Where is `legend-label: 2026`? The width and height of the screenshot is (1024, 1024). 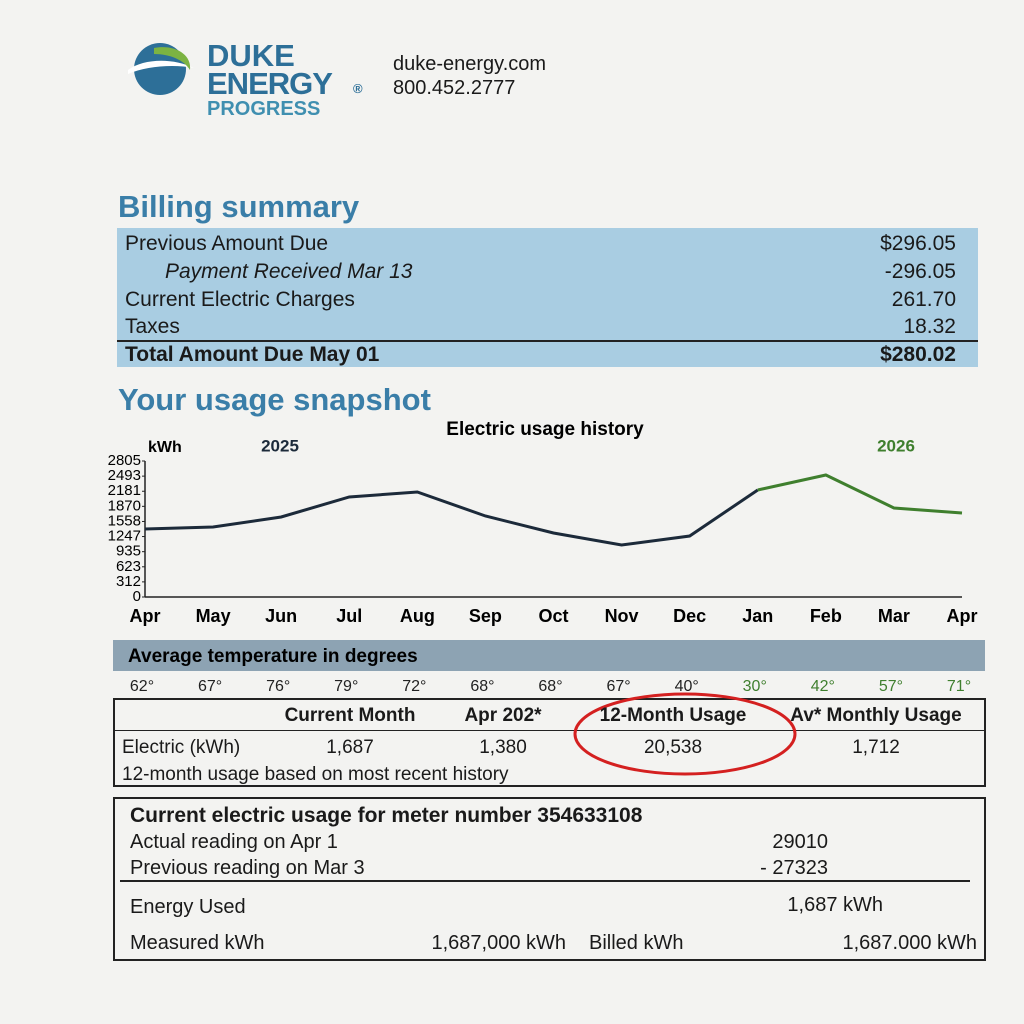 legend-label: 2026 is located at coordinates (896, 445).